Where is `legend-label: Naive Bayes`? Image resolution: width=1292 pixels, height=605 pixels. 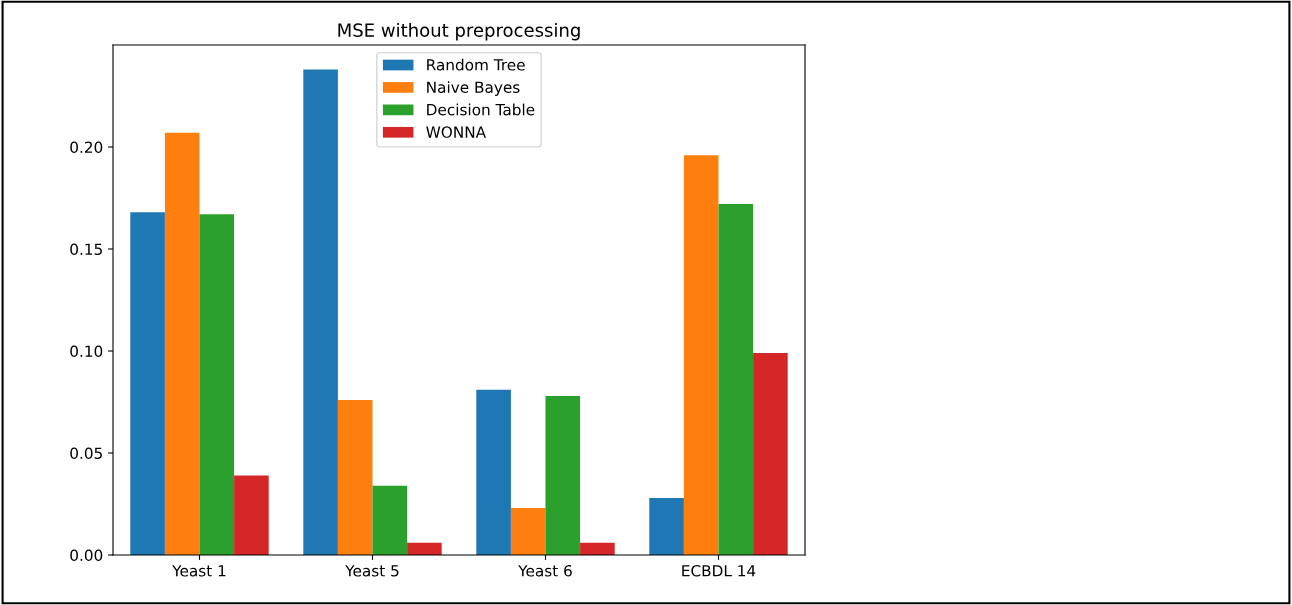 legend-label: Naive Bayes is located at coordinates (473, 88).